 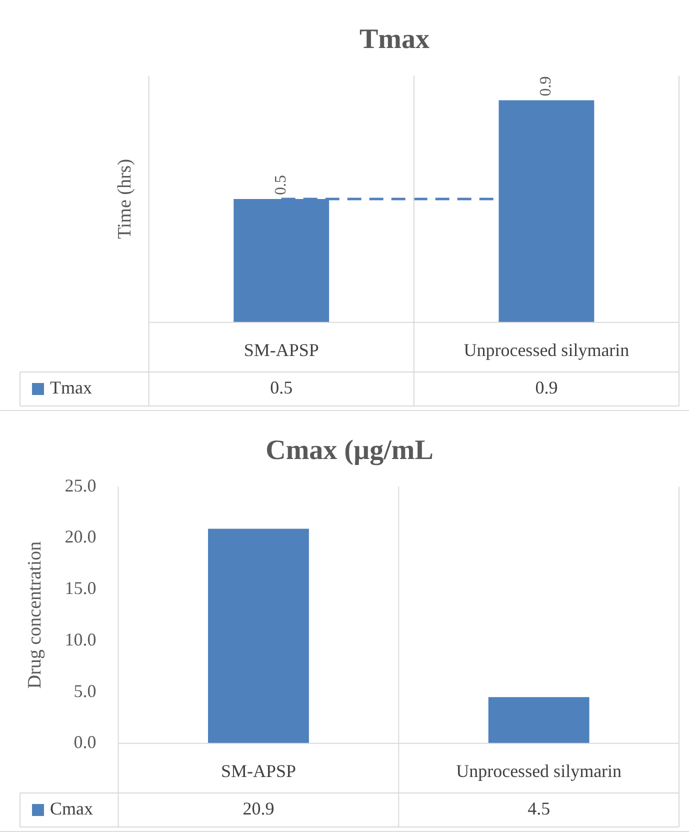 I want to click on data-label: 20.9, so click(x=258, y=808).